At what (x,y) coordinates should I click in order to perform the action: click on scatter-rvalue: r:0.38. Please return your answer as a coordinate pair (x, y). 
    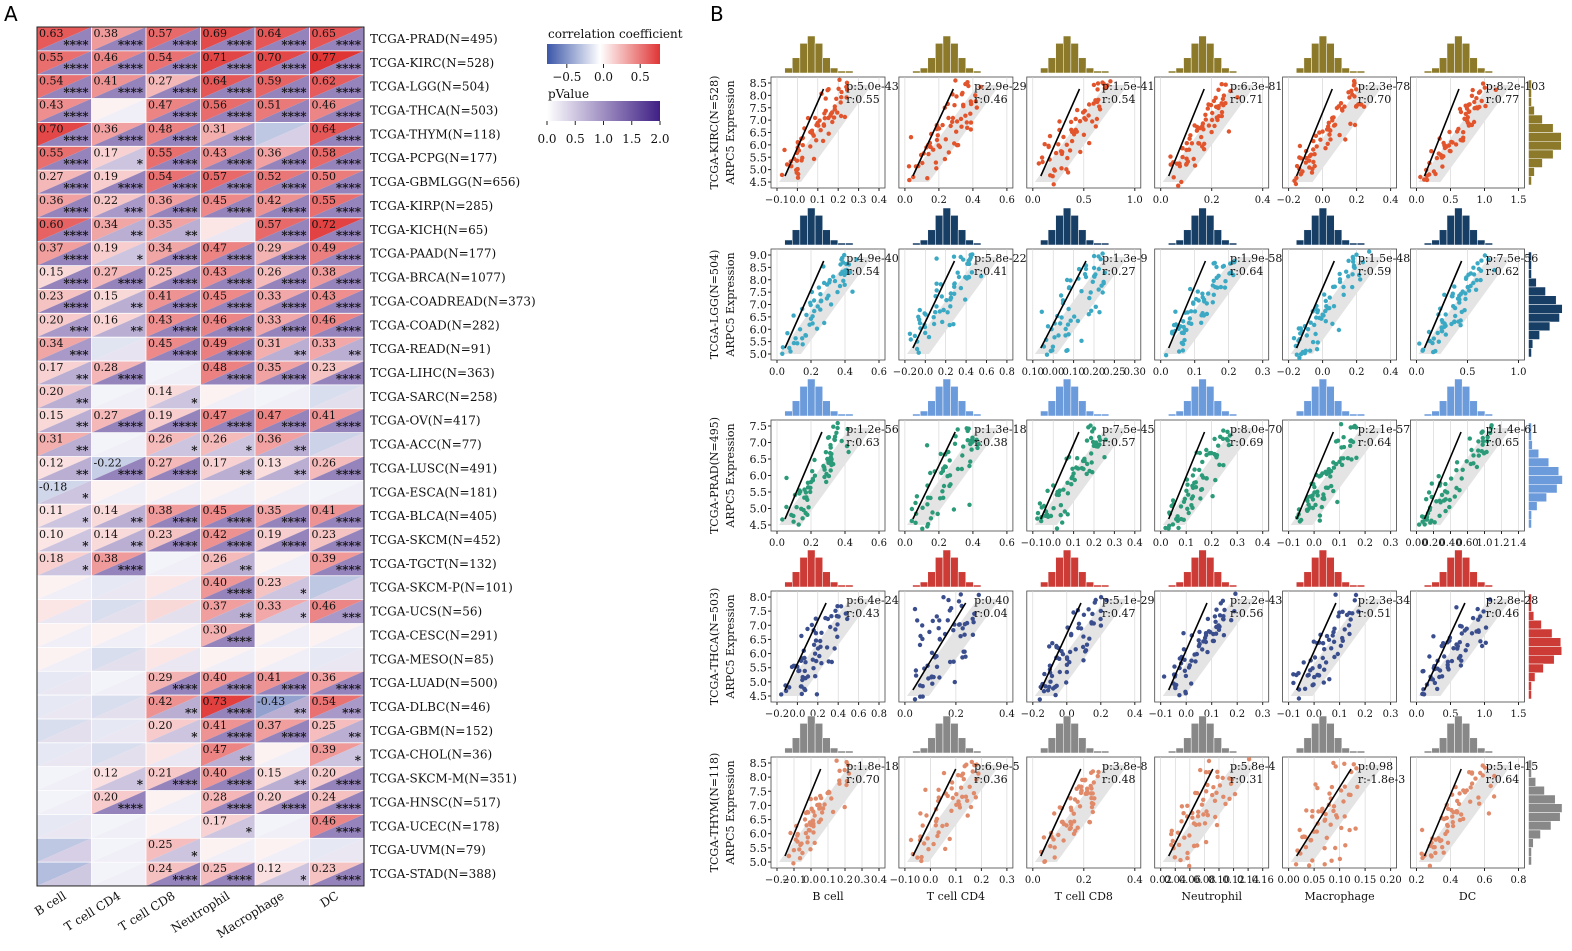
    Looking at the image, I should click on (990, 442).